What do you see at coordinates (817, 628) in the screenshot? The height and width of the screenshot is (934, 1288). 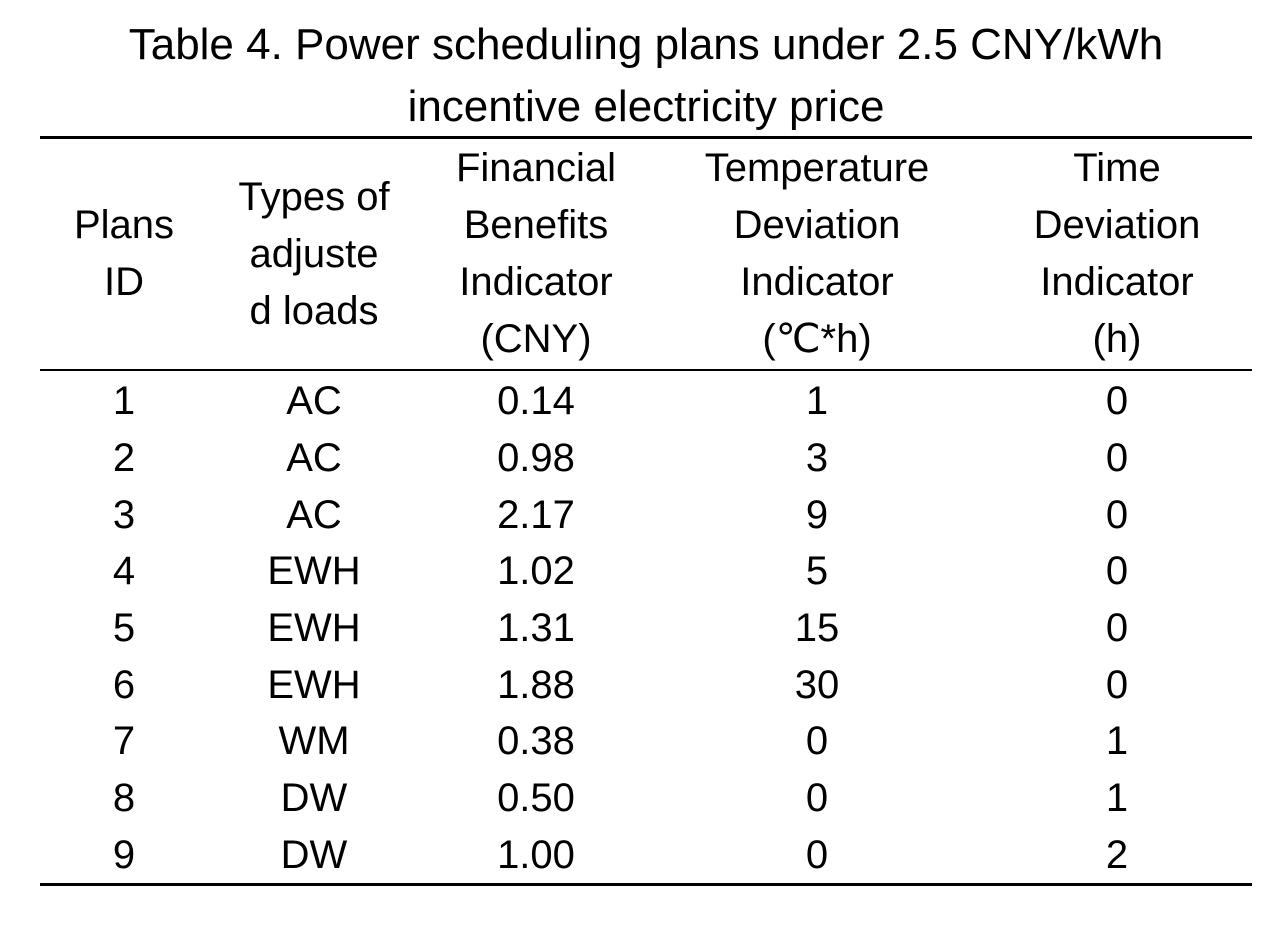 I see `temperature-deviation-cell: 15` at bounding box center [817, 628].